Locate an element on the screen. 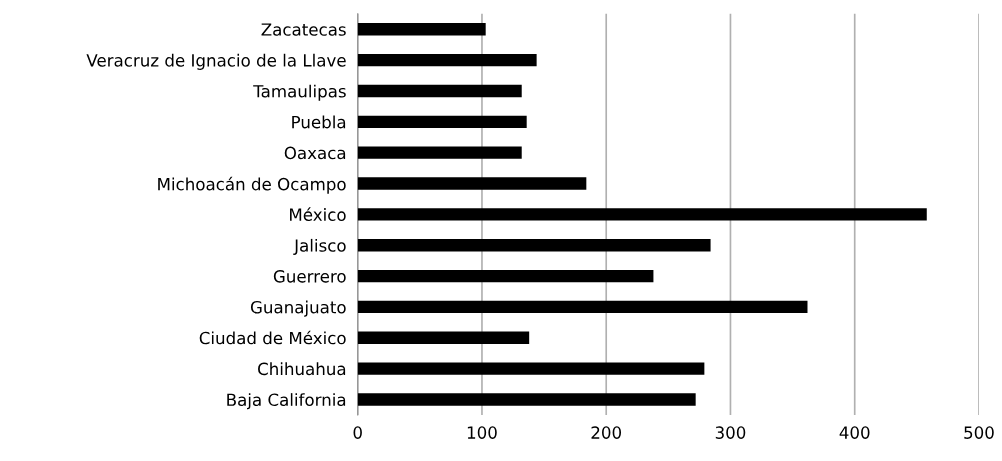  y-tick-label: Ciudad de México is located at coordinates (272, 337).